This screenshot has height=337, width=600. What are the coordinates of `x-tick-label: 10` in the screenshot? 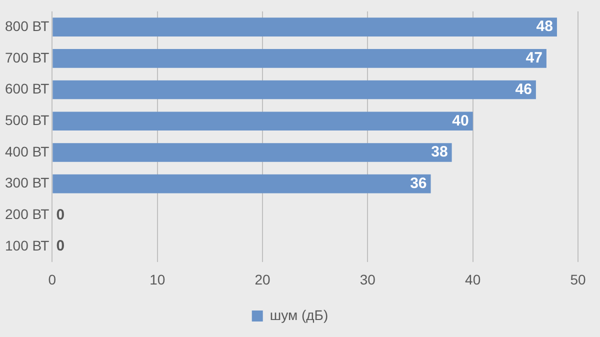 It's located at (158, 279).